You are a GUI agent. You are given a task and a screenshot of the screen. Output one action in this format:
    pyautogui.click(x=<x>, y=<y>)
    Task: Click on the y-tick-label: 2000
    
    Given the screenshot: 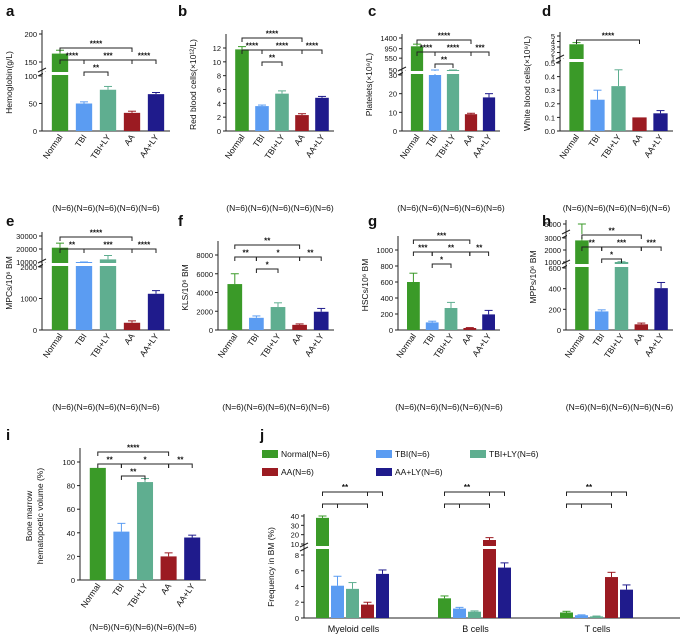 What is the action you would take?
    pyautogui.click(x=552, y=250)
    